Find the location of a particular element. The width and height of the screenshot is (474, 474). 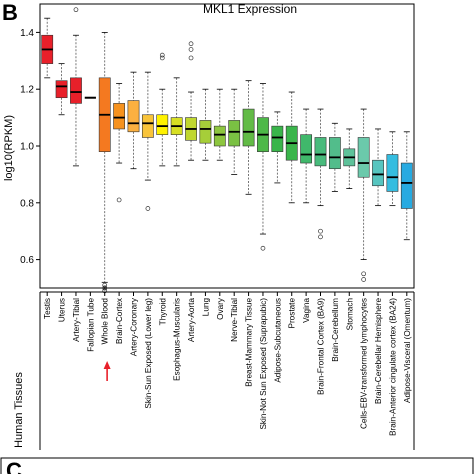

category-label: Brain-Frontal Cortex (BA9) is located at coordinates (321, 346).